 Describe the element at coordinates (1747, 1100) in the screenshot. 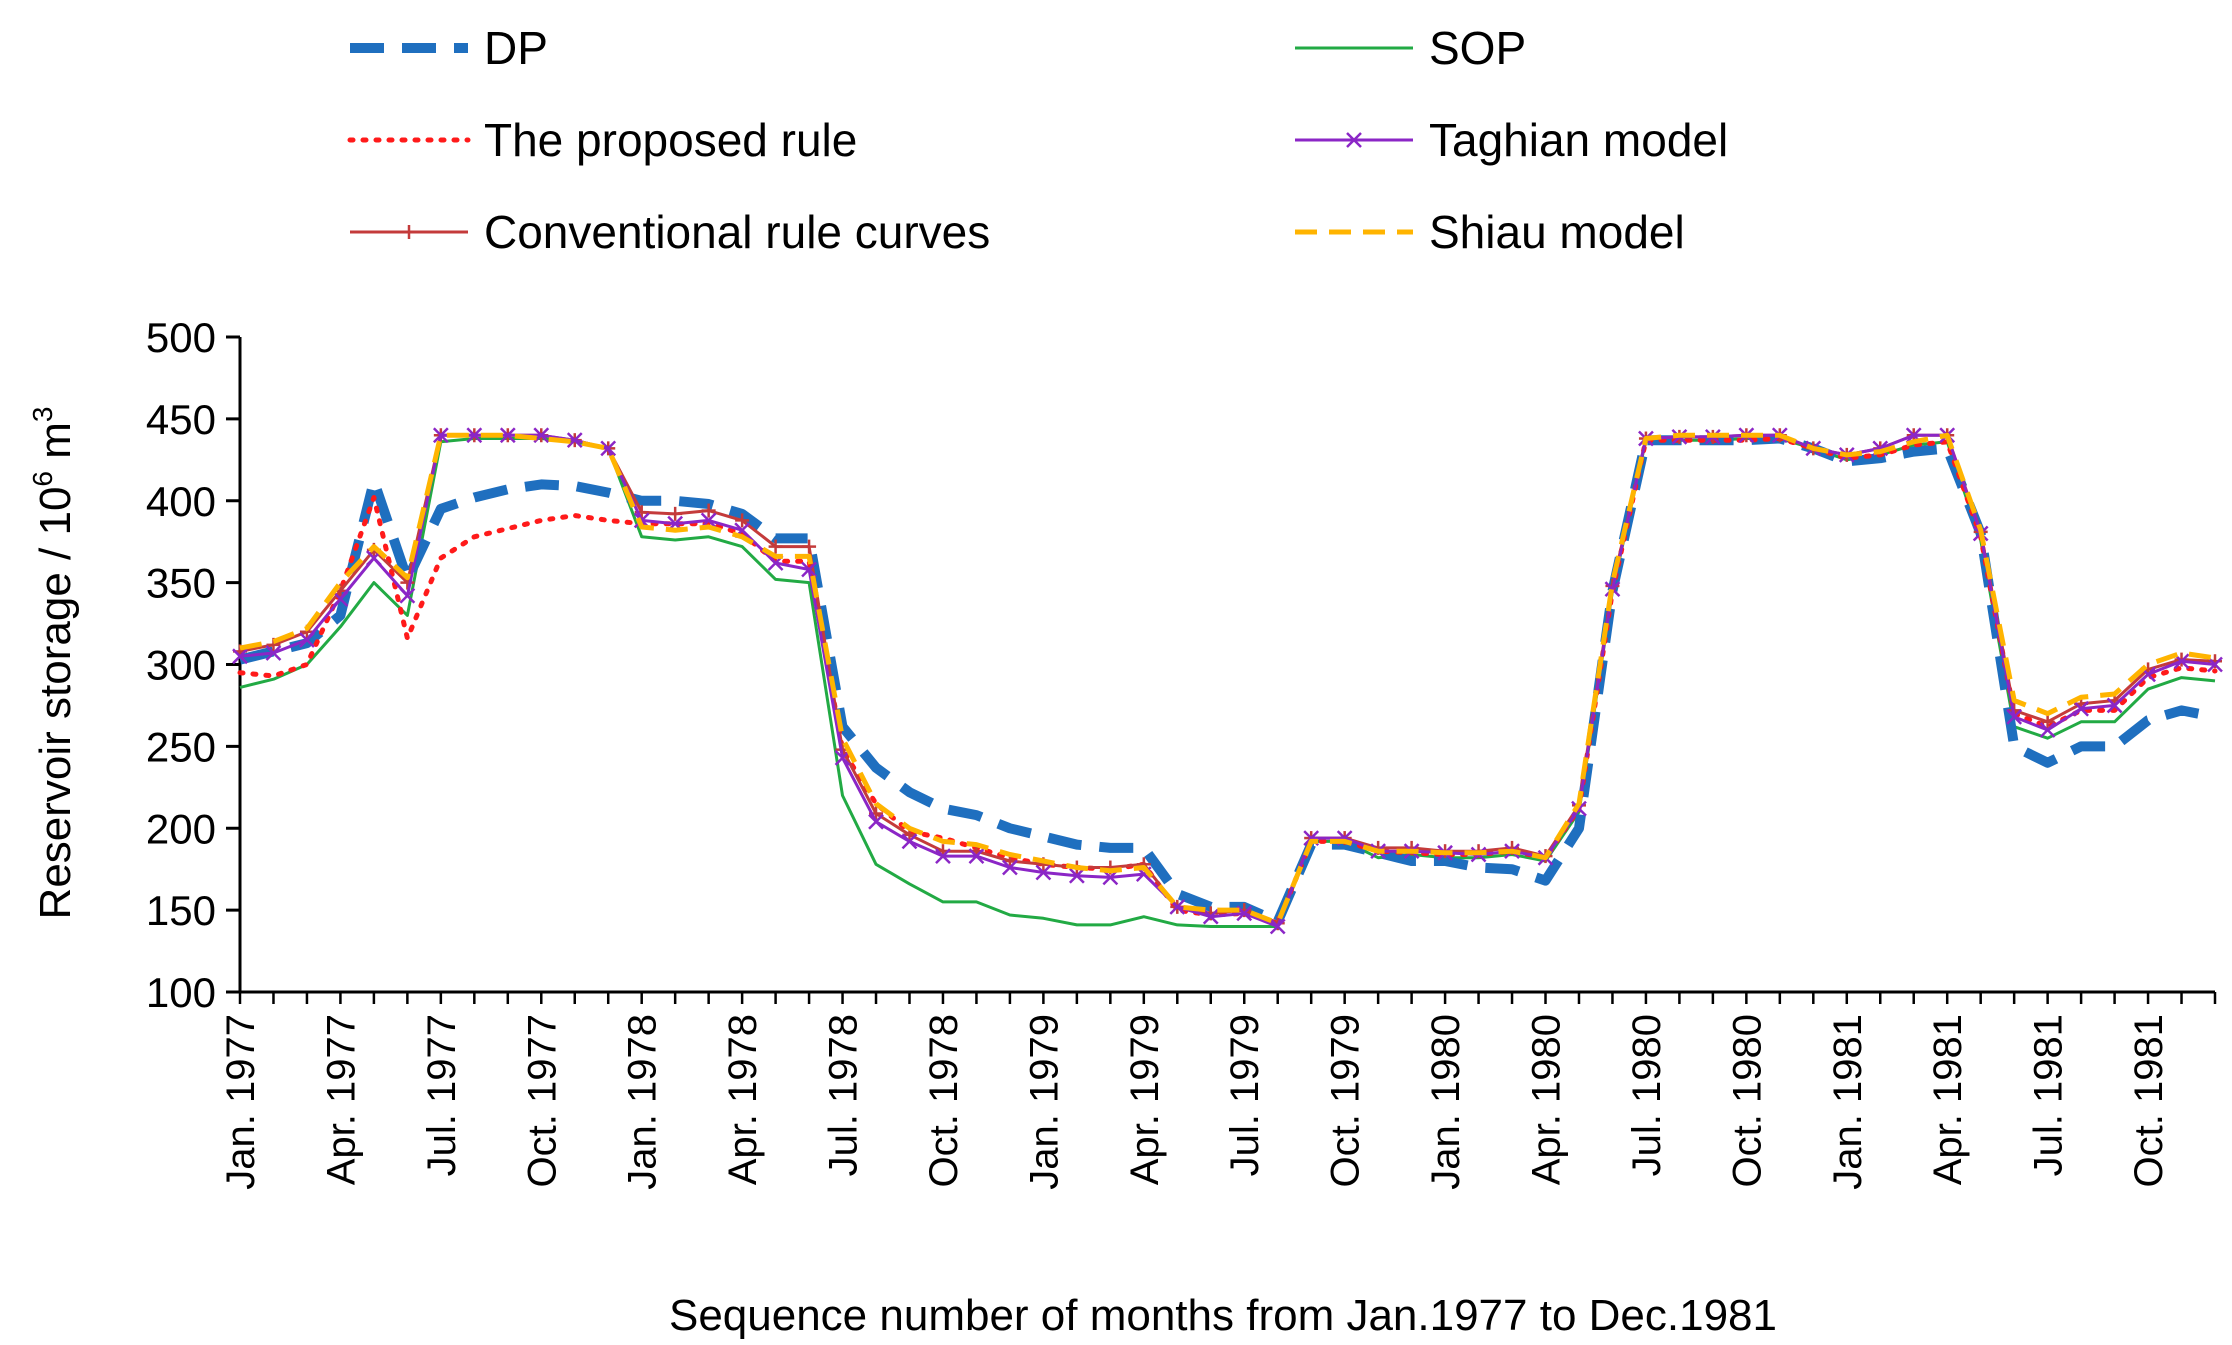

I see `x-tick-label: Oct. 1980` at that location.